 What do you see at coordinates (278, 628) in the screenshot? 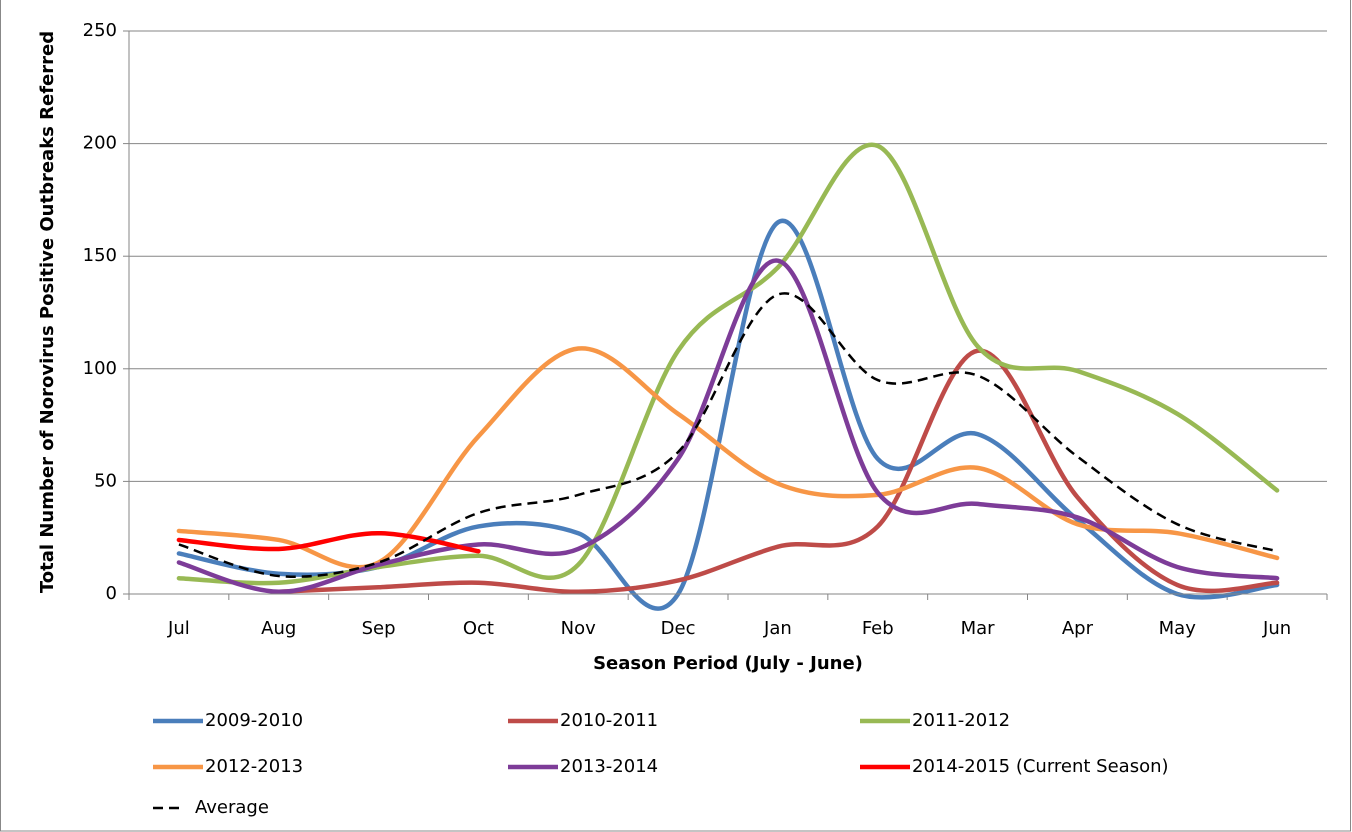
I see `x-tick-label: Aug` at bounding box center [278, 628].